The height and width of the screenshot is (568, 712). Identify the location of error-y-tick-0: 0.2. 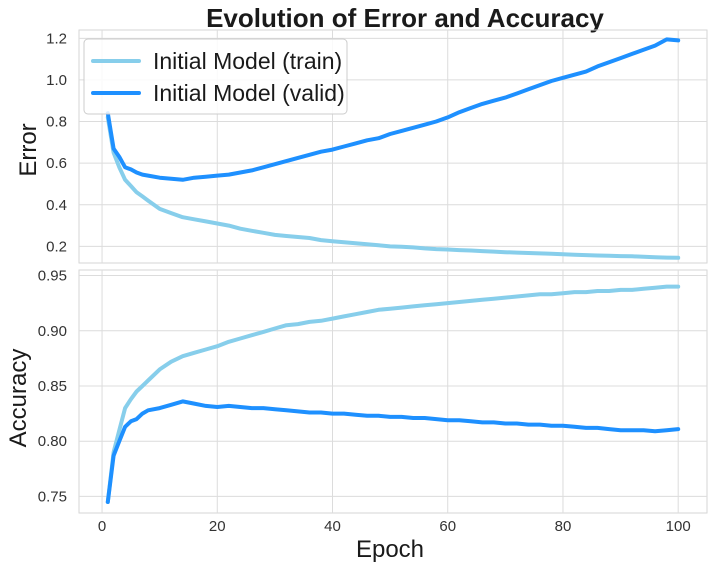
(56, 246).